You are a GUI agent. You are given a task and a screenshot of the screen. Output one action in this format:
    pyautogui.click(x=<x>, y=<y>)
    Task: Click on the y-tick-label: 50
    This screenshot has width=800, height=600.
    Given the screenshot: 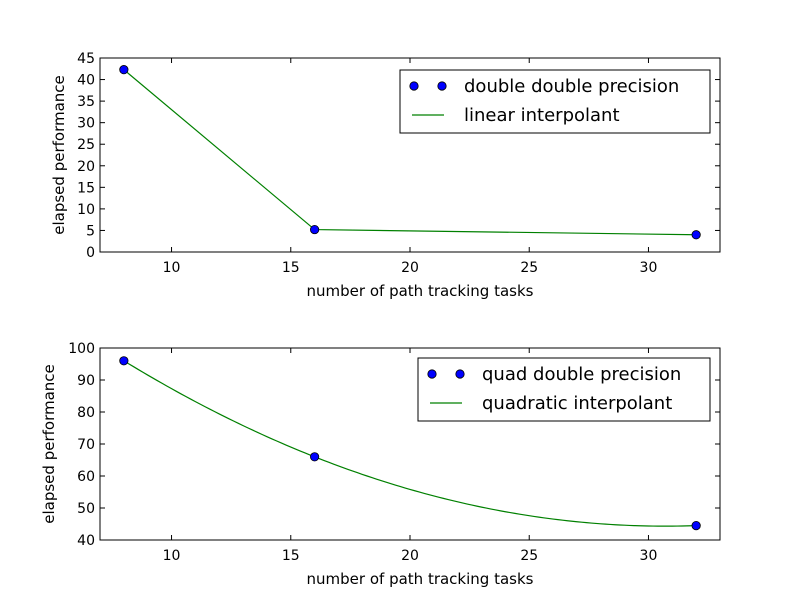 What is the action you would take?
    pyautogui.click(x=86, y=509)
    